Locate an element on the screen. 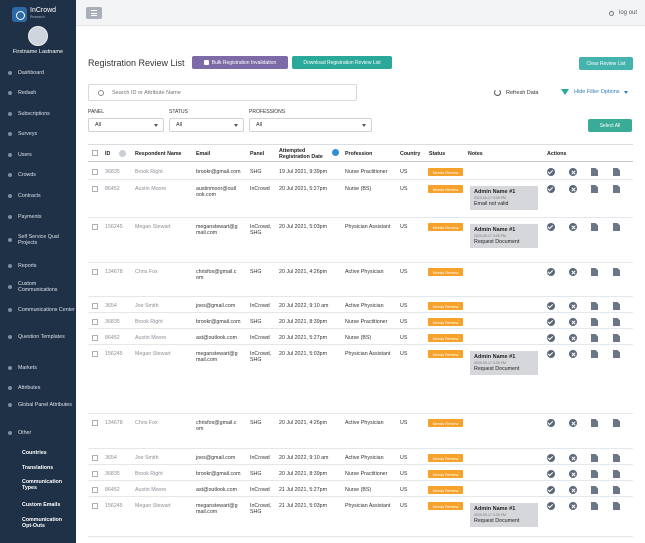  select-all-button: Select All is located at coordinates (610, 125).